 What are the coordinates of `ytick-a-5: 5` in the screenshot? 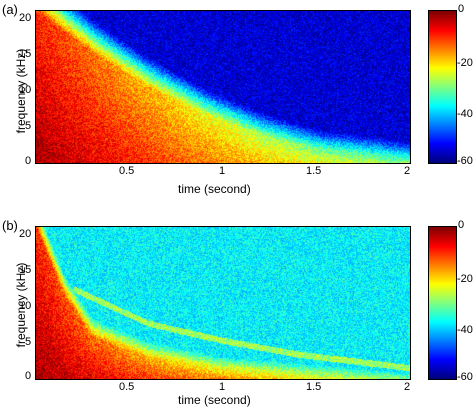 It's located at (28, 126).